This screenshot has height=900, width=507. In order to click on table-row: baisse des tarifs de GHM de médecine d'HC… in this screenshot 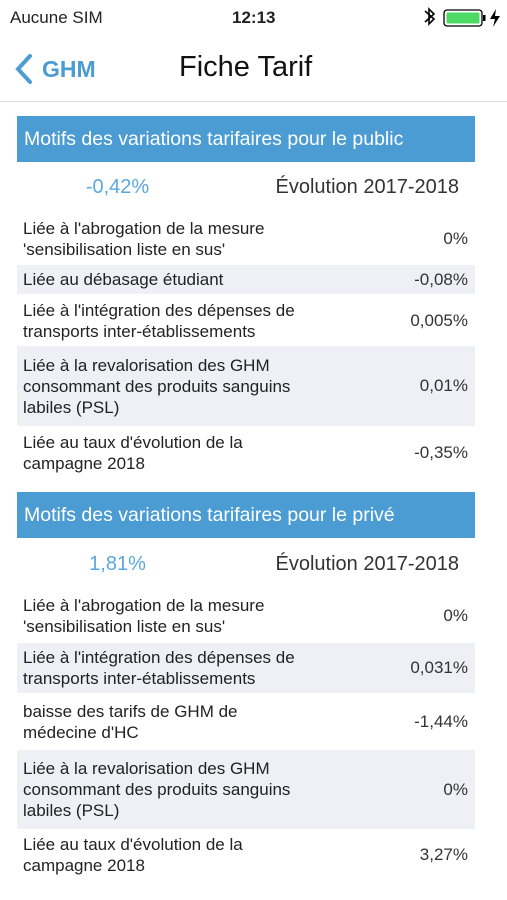, I will do `click(246, 722)`.